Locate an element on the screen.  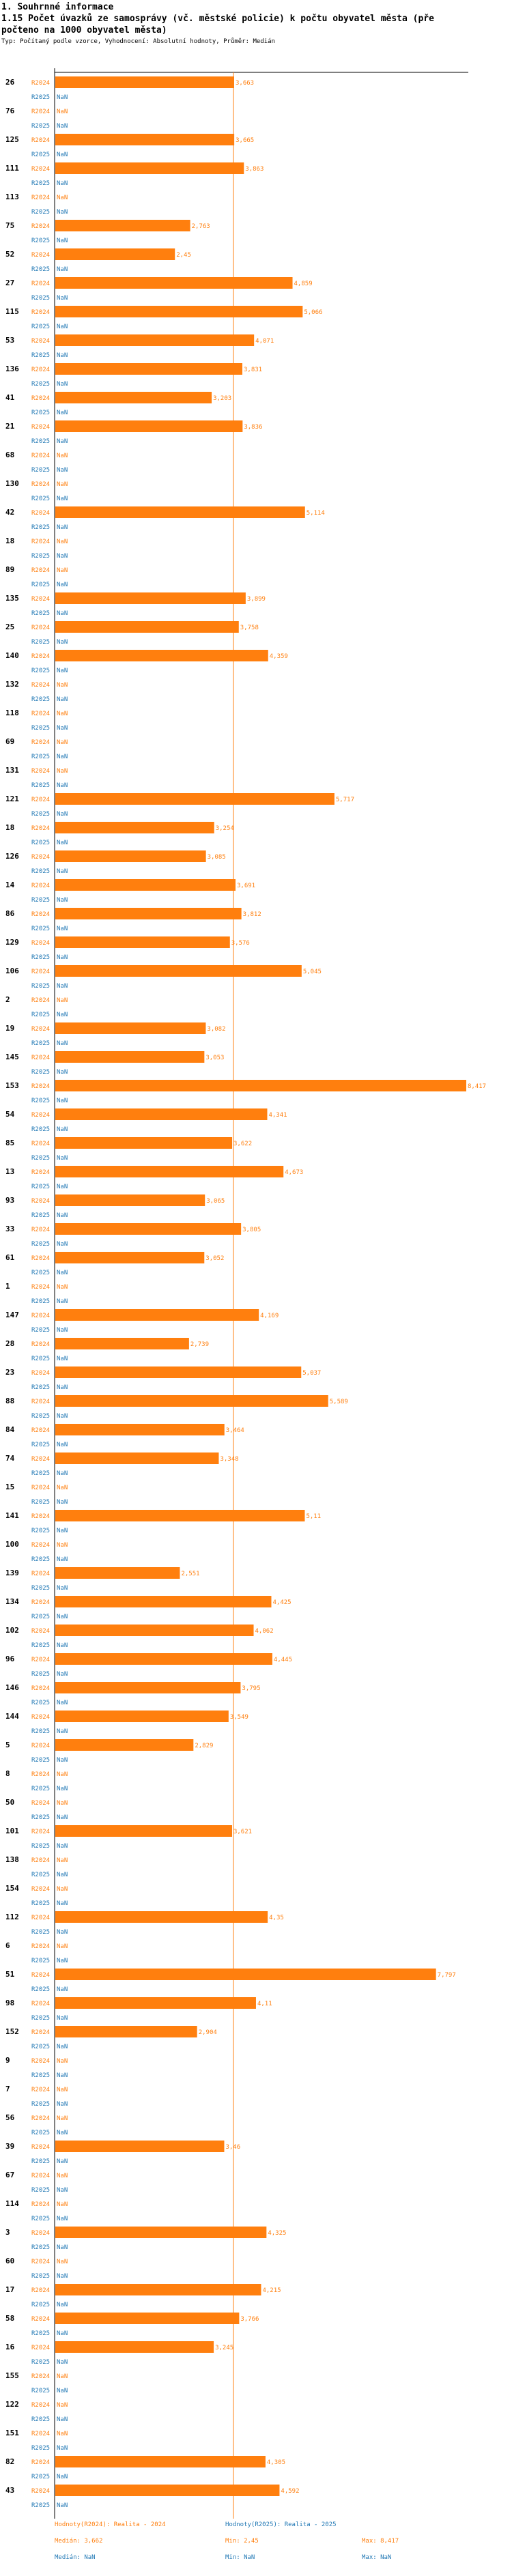
value-label-2024: 3,805 is located at coordinates (251, 1230).